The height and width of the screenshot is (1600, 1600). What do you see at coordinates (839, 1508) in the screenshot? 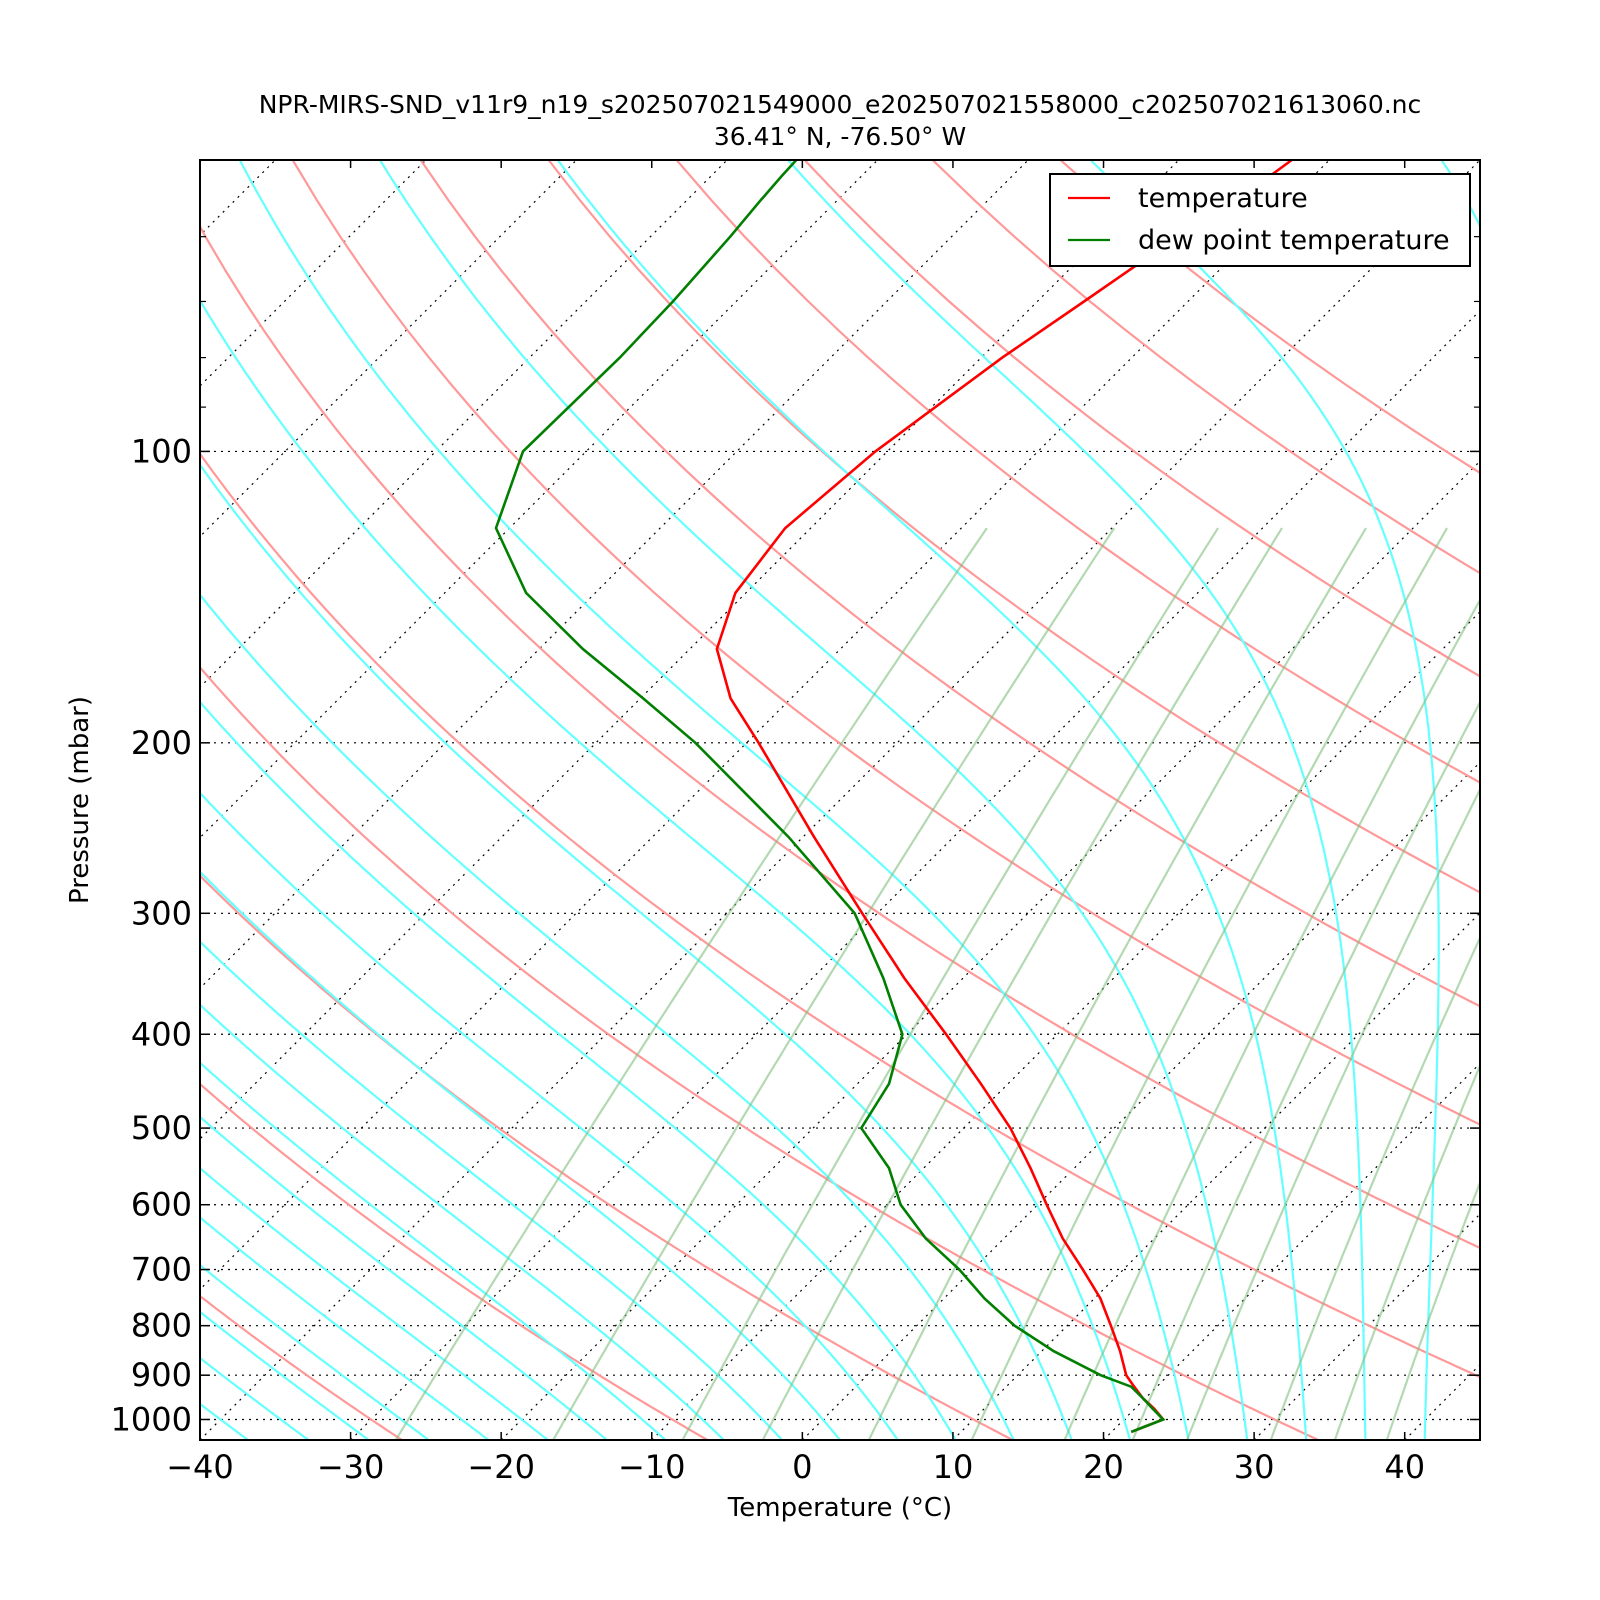
I see `x-axis-label: Temperature (°C)` at bounding box center [839, 1508].